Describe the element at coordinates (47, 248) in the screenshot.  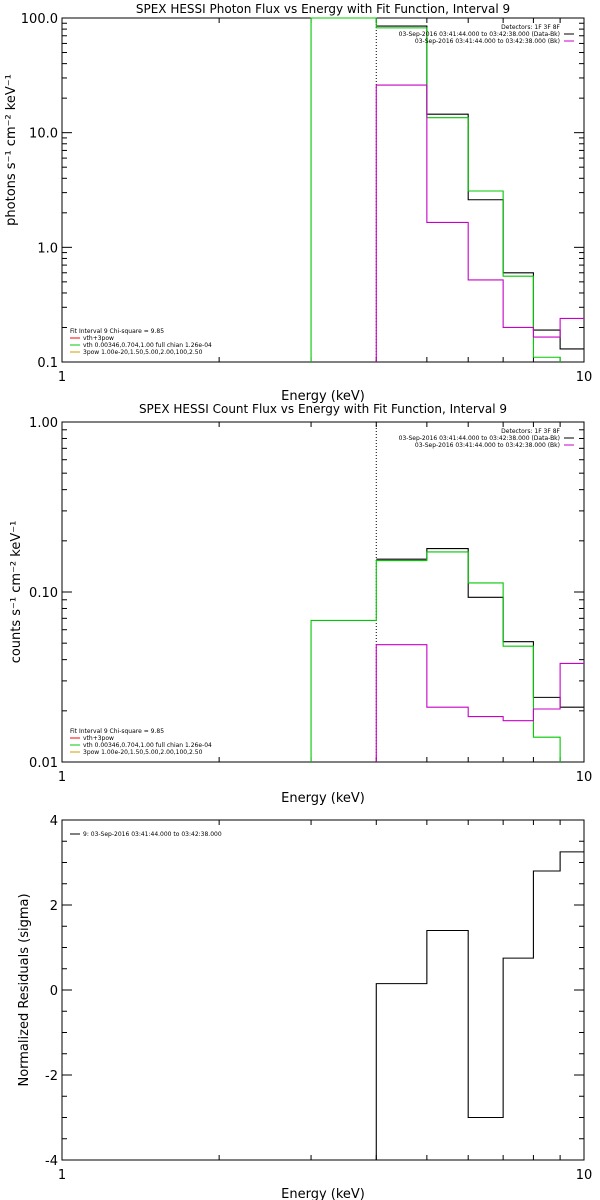
I see `y-tick-label: 1.0` at that location.